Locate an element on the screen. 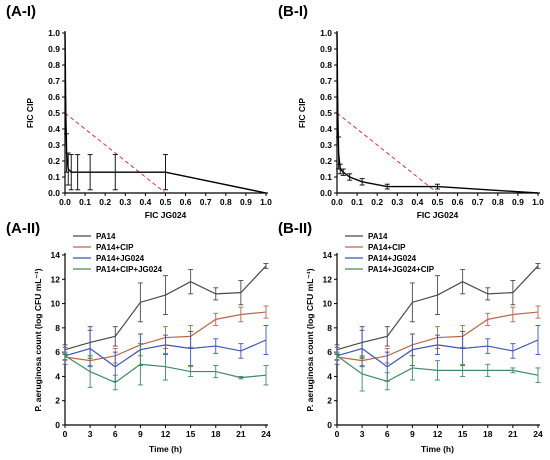  panel-label-b-i: (B-I) is located at coordinates (293, 11).